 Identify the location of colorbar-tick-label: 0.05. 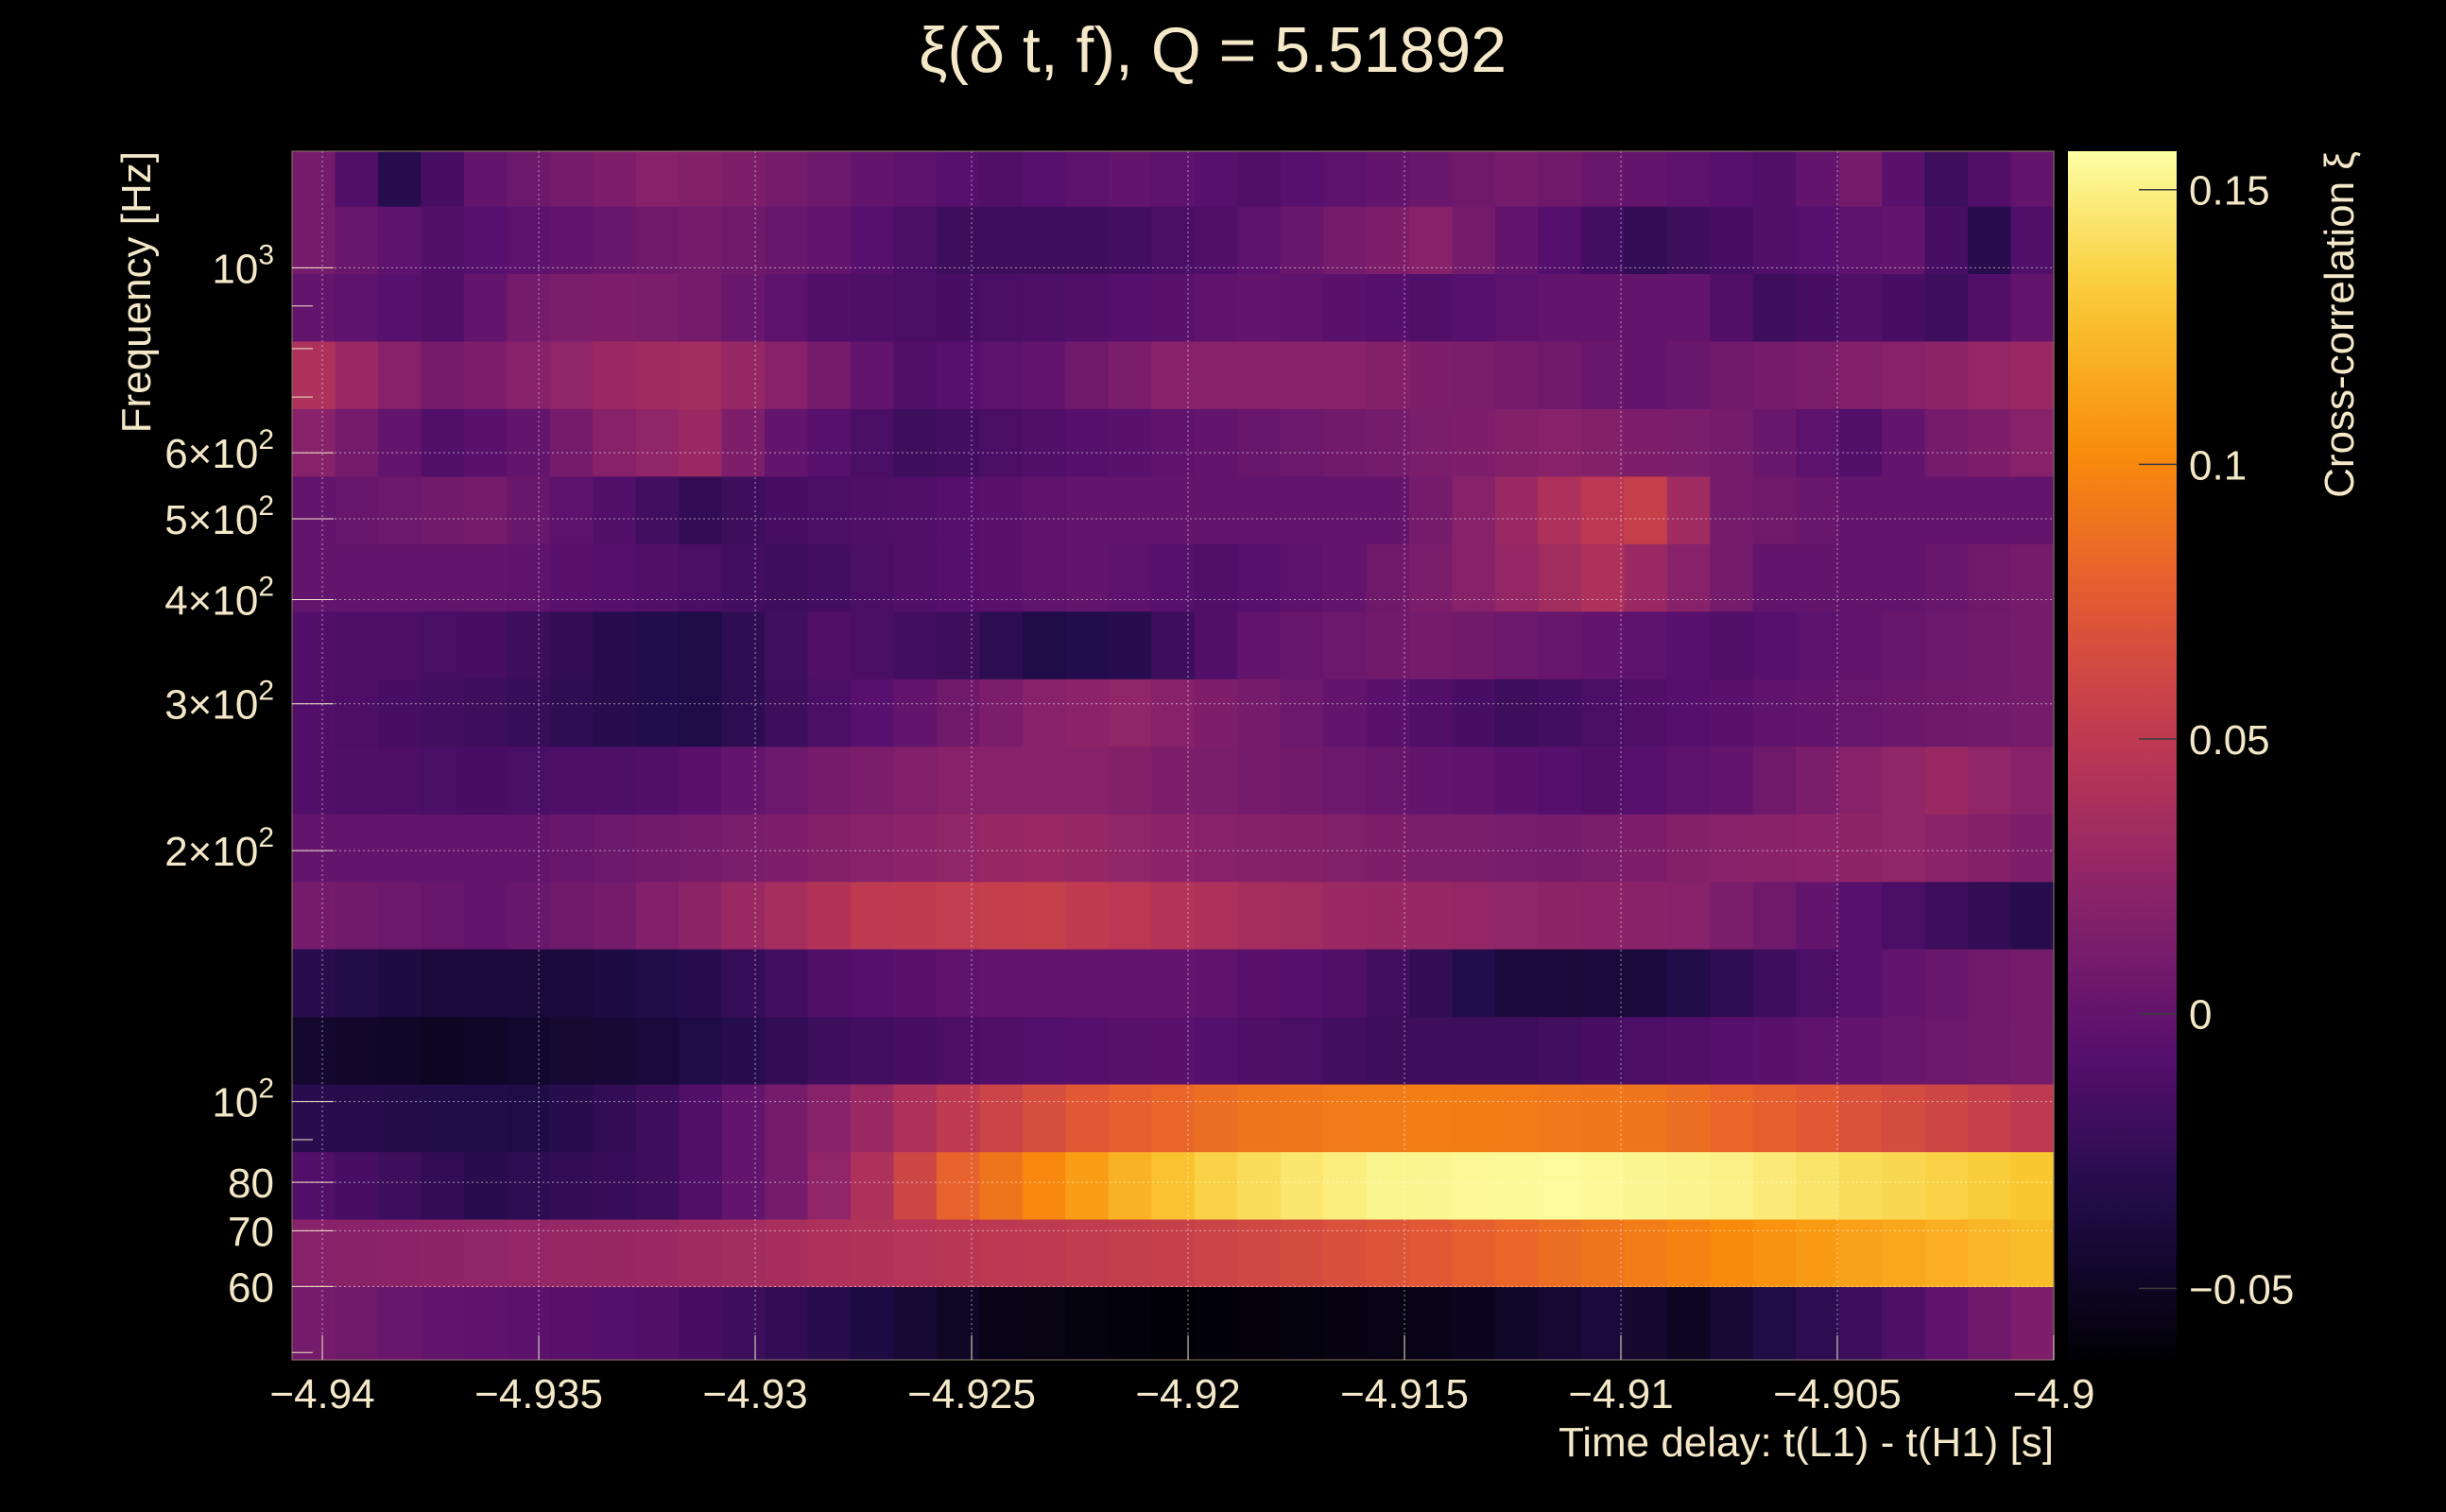
(2229, 740).